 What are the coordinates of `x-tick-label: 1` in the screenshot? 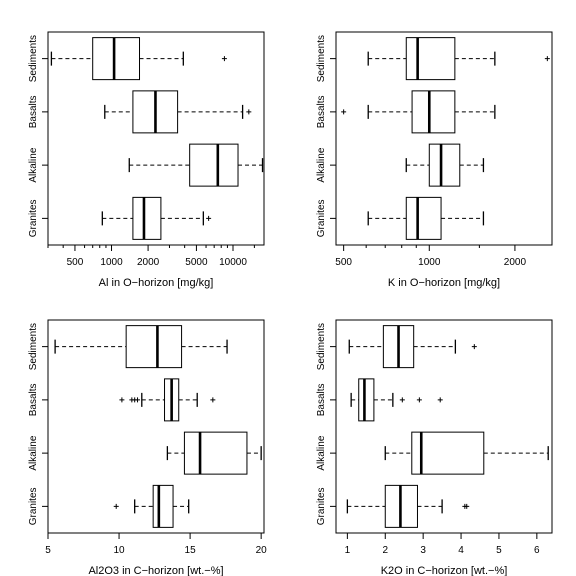 It's located at (348, 550).